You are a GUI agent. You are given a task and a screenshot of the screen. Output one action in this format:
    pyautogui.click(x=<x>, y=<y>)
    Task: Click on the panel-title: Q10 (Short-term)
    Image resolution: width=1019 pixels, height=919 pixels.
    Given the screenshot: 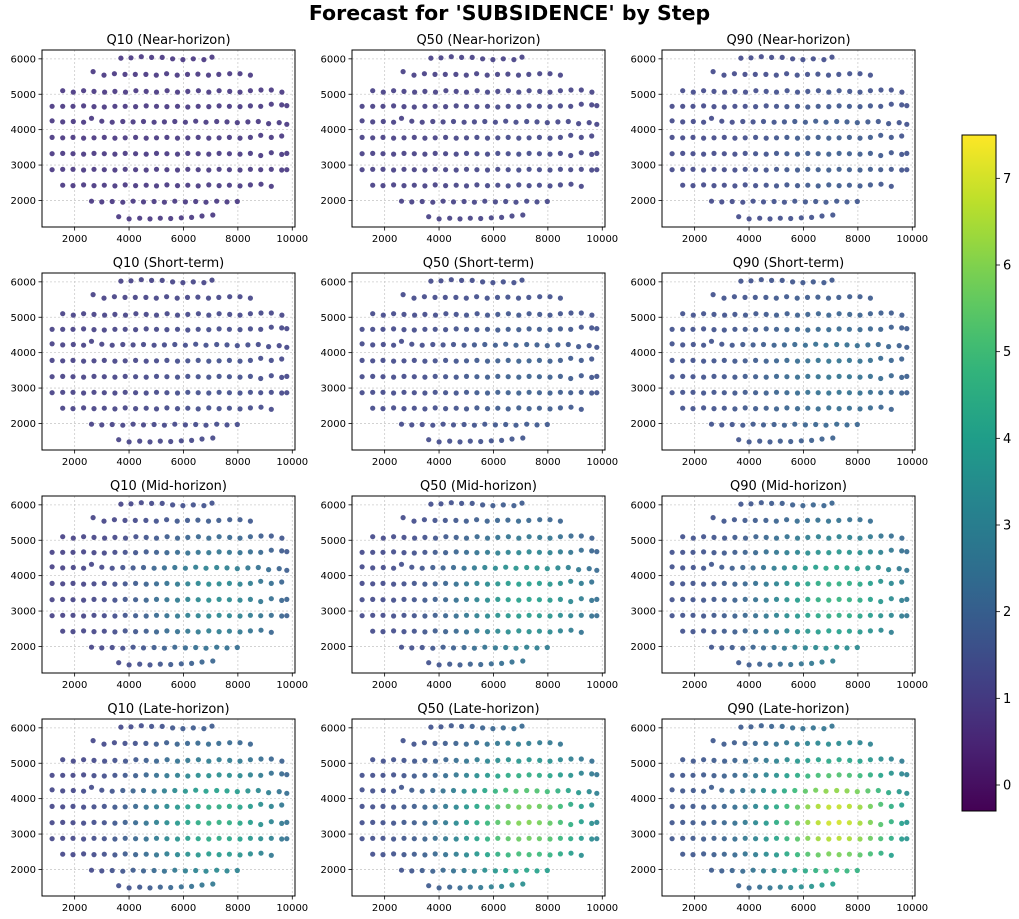 What is the action you would take?
    pyautogui.click(x=169, y=263)
    